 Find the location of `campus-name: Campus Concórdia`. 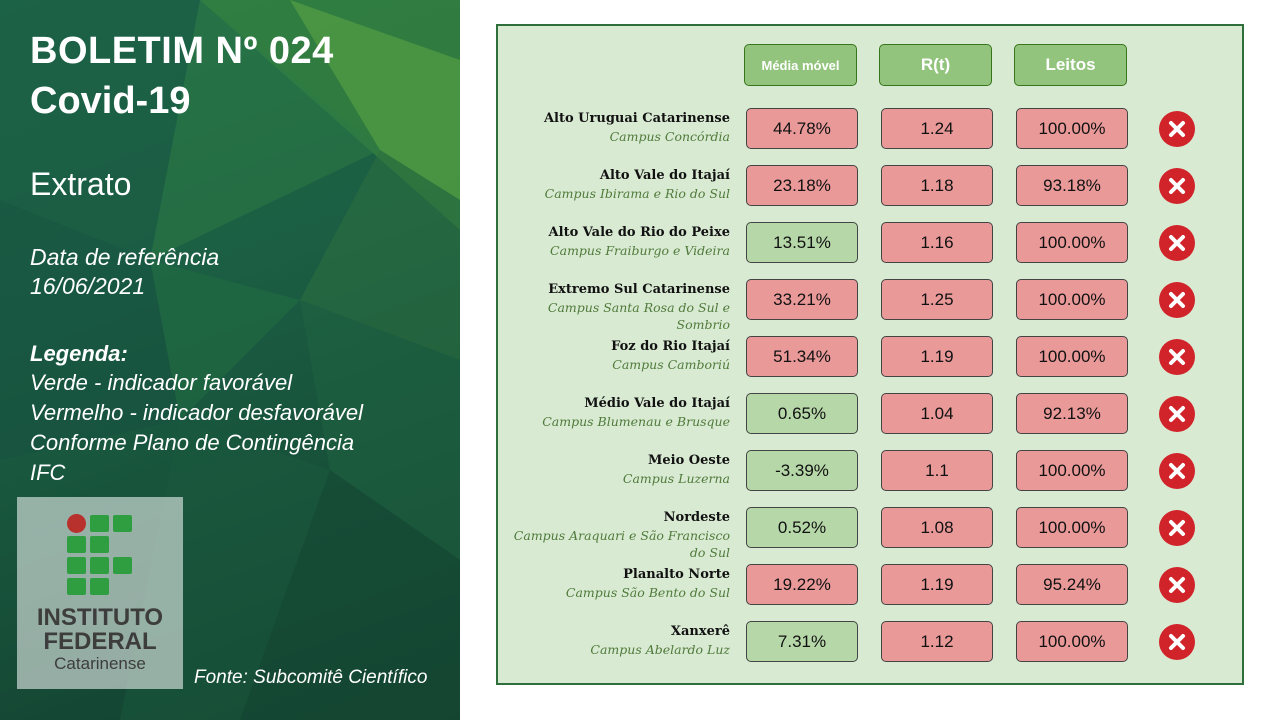

campus-name: Campus Concórdia is located at coordinates (669, 136).